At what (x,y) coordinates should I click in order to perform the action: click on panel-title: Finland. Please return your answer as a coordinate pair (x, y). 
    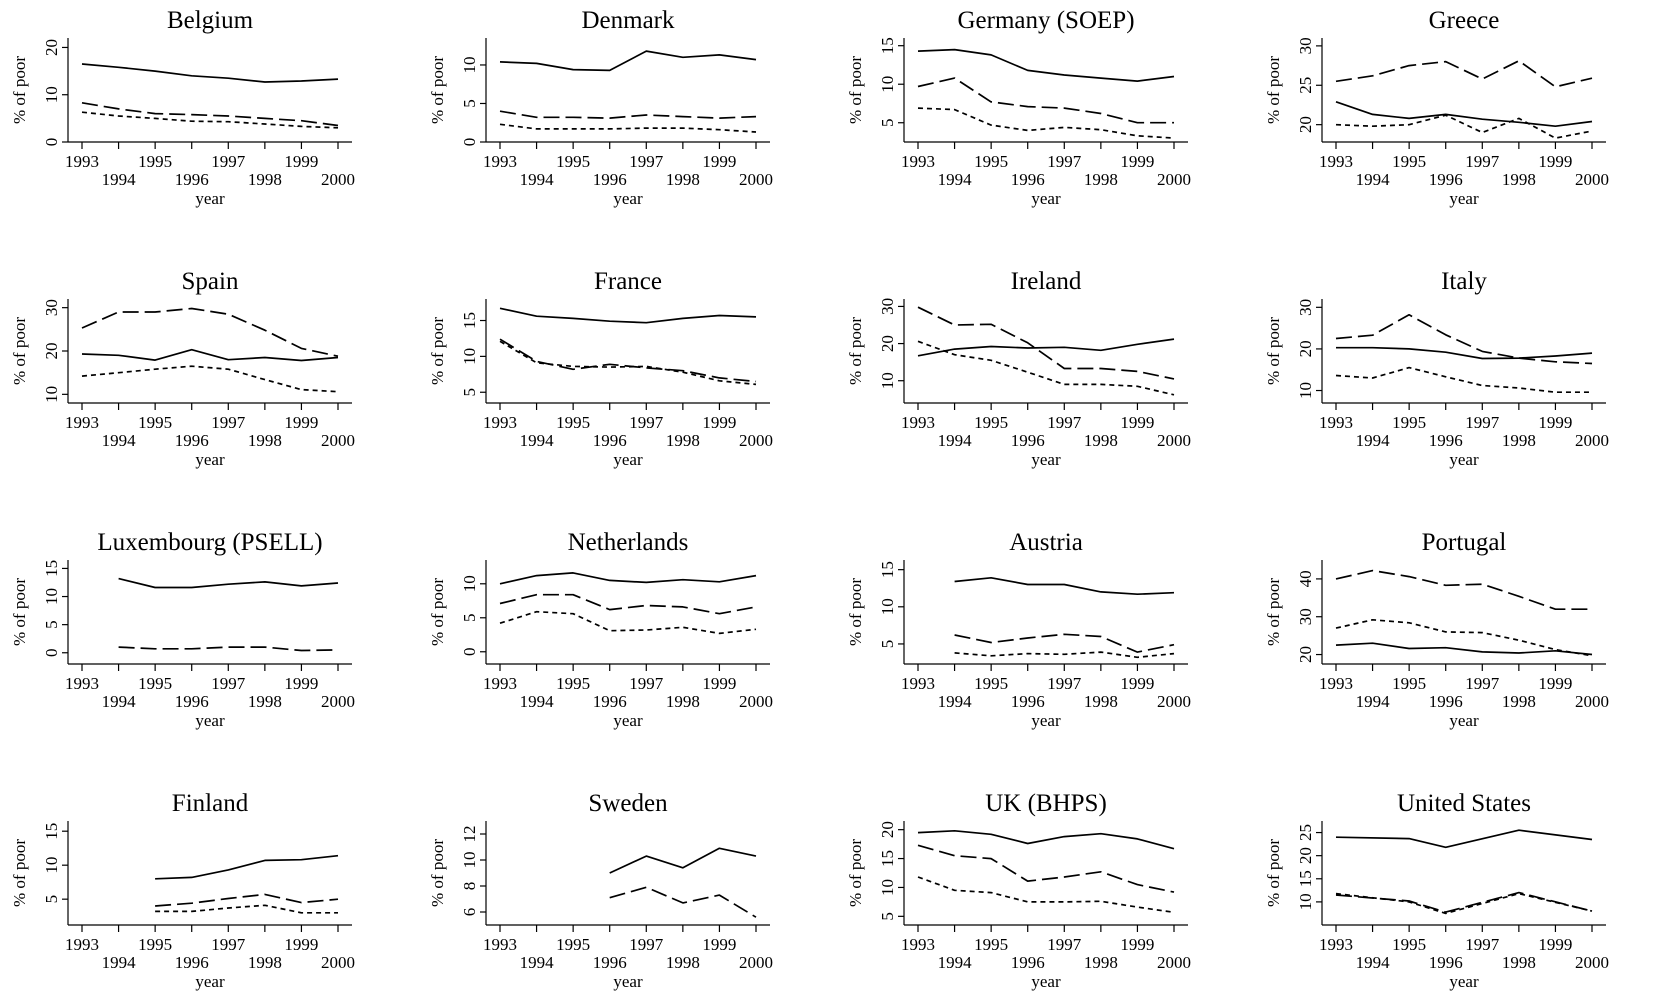
    Looking at the image, I should click on (210, 803).